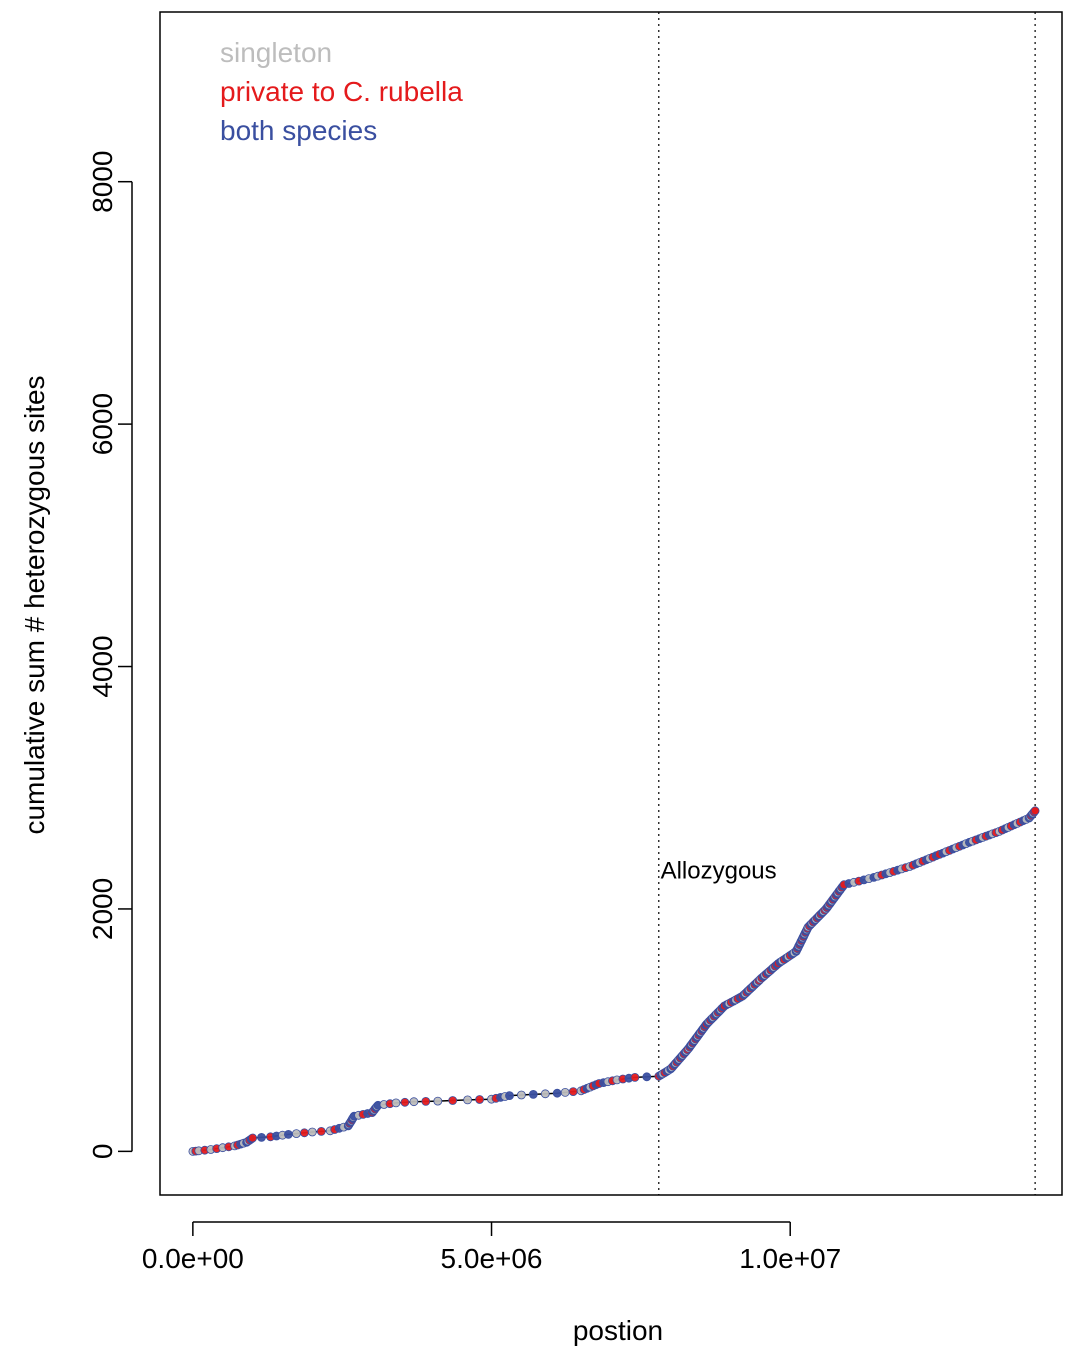  What do you see at coordinates (102, 424) in the screenshot?
I see `y-tick-label: 6000` at bounding box center [102, 424].